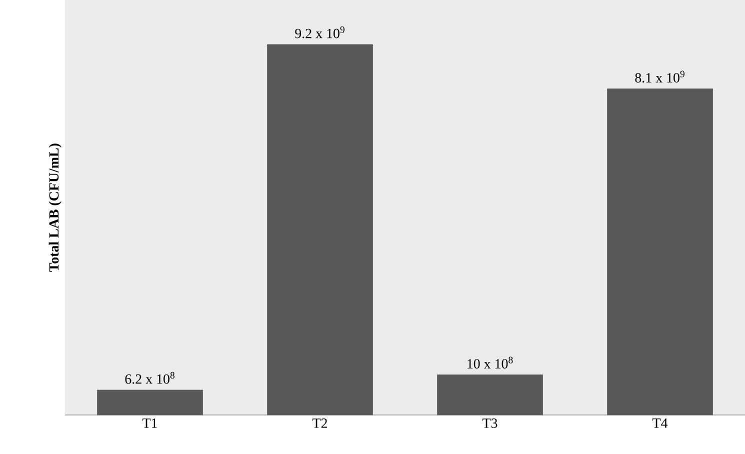  What do you see at coordinates (660, 423) in the screenshot?
I see `x-tick-label: T4` at bounding box center [660, 423].